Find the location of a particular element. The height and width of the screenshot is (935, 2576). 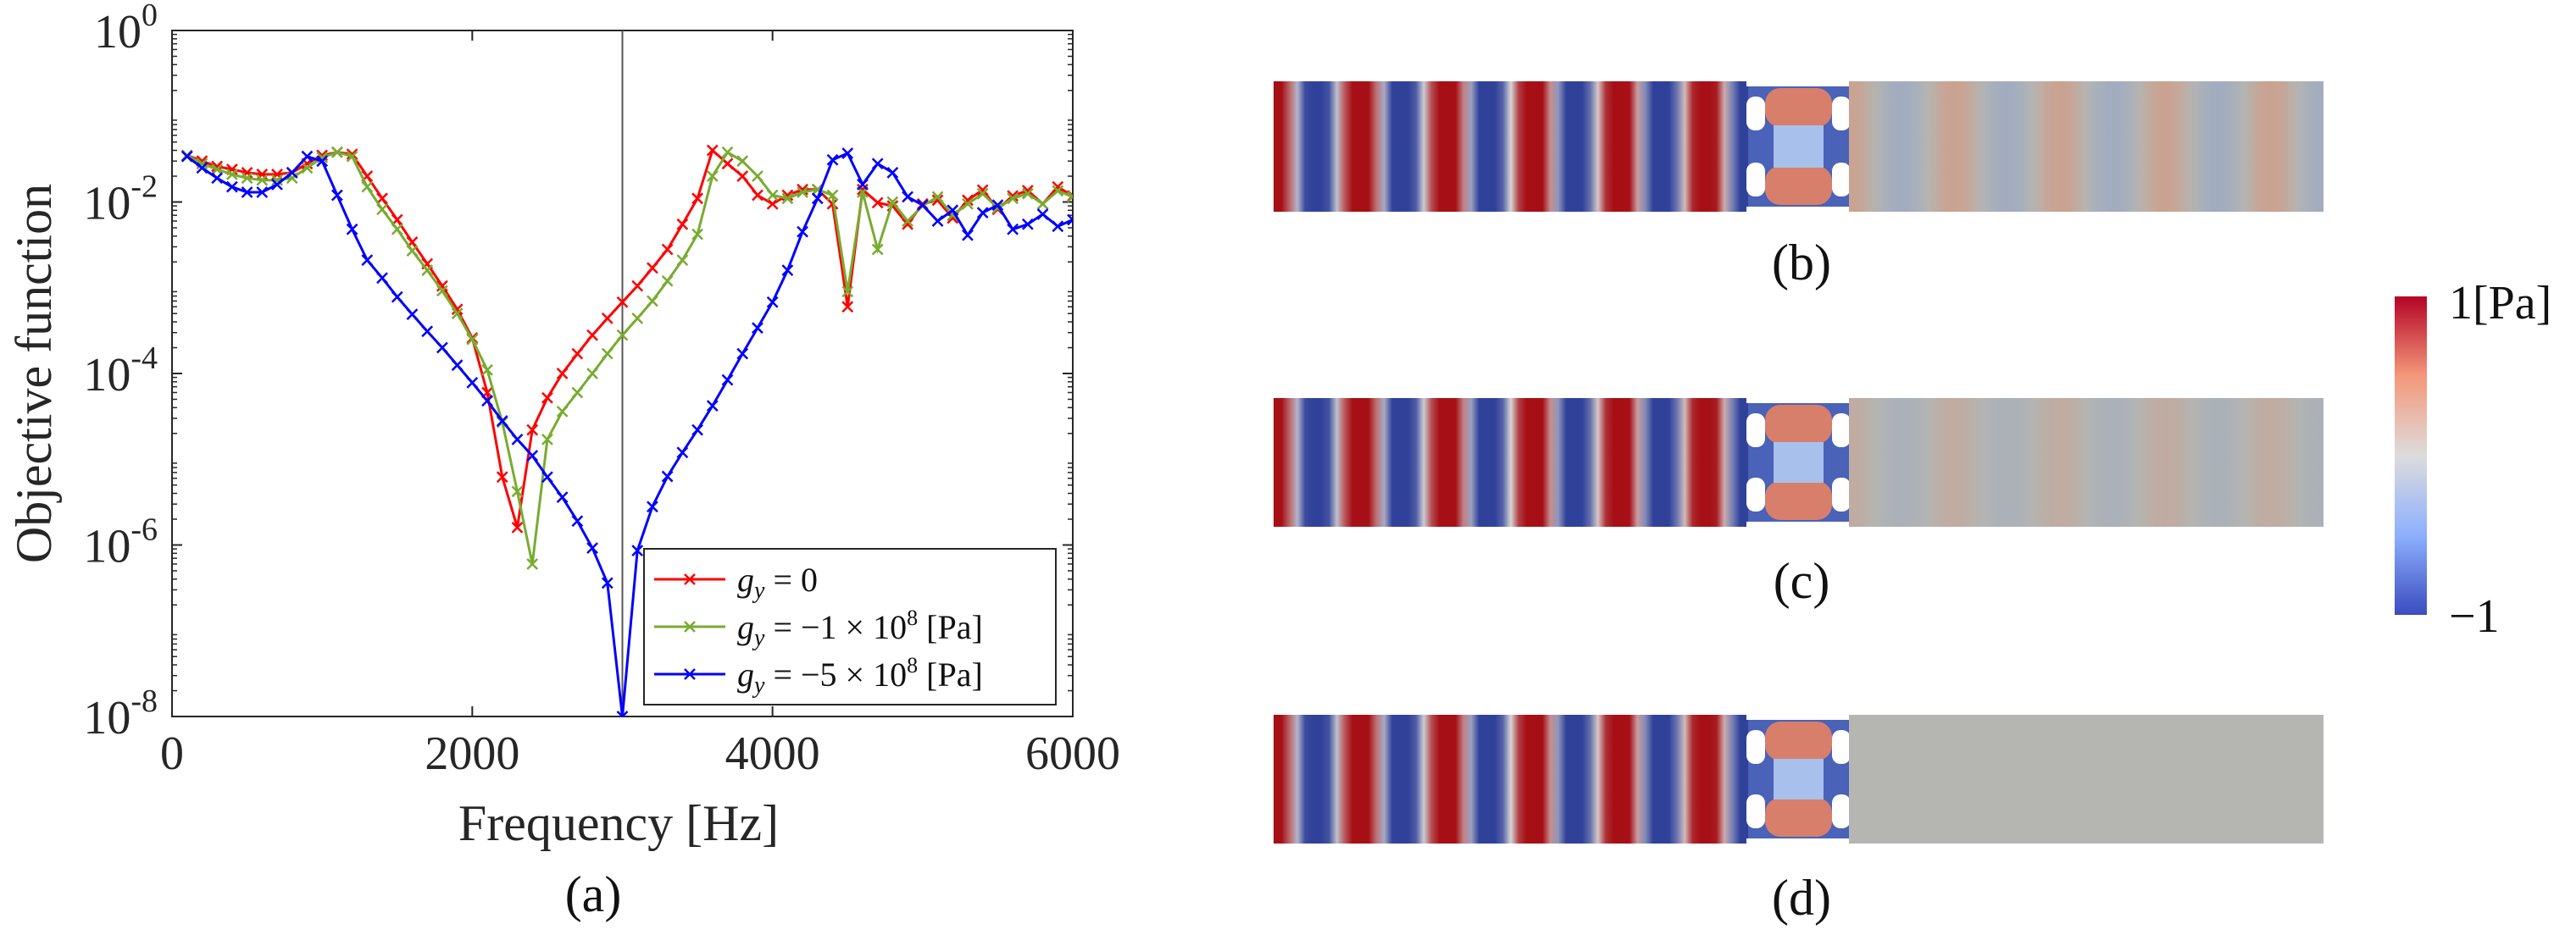

legend-label: gy = 0 is located at coordinates (777, 582).